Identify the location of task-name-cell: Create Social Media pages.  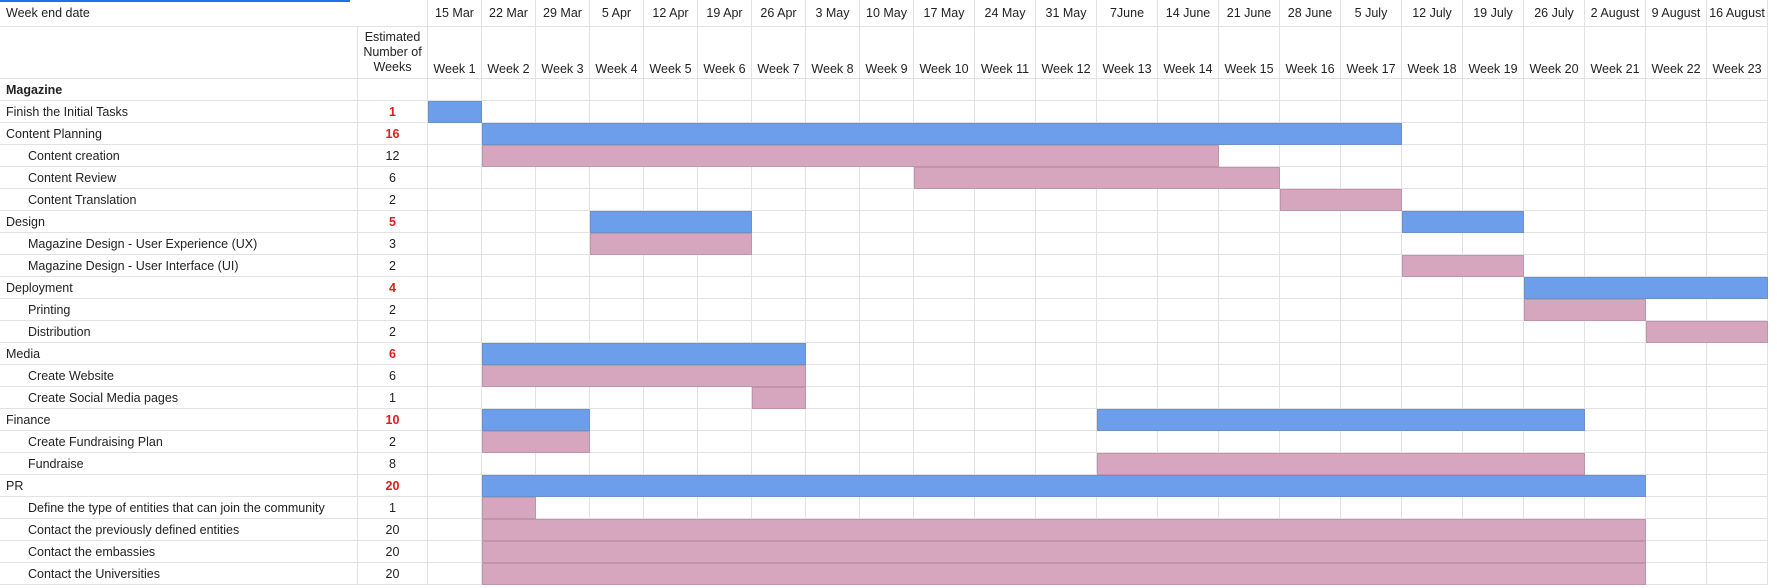
(179, 398).